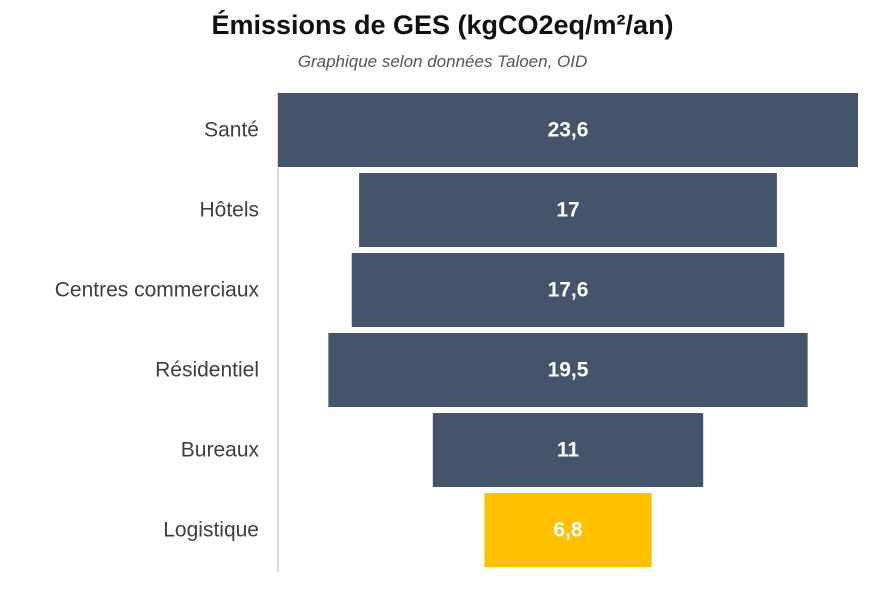 Image resolution: width=885 pixels, height=609 pixels. Describe the element at coordinates (220, 450) in the screenshot. I see `category-label: Bureaux` at that location.